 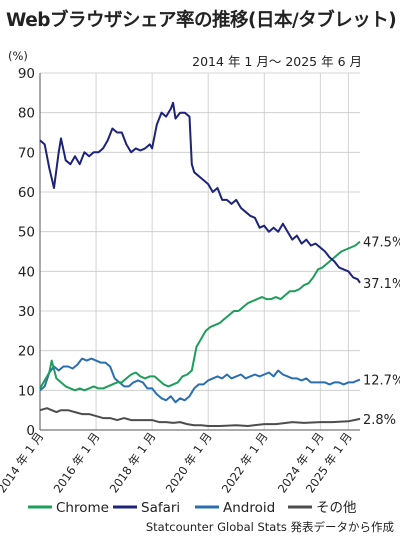 I want to click on period-label: 2014 年 1 月～ 2025 年 6 月, so click(x=277, y=61).